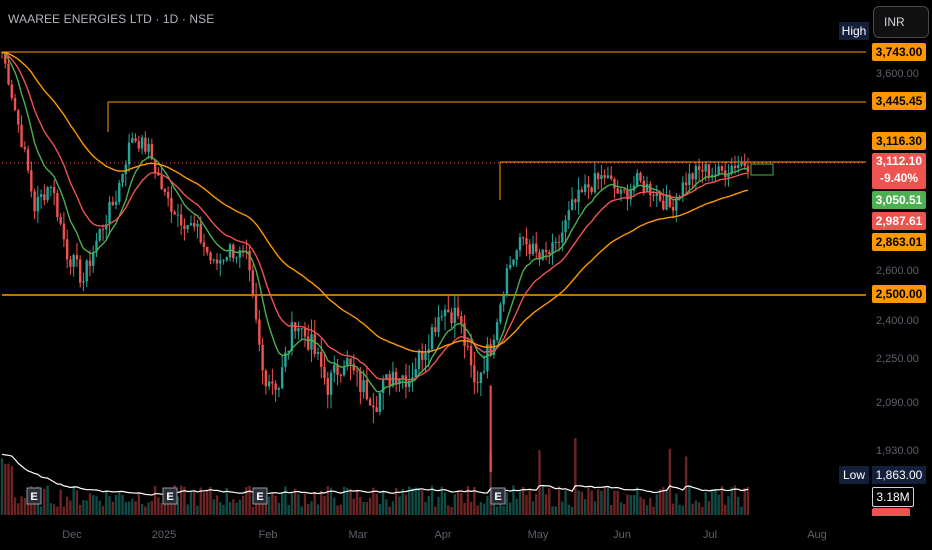 Image resolution: width=932 pixels, height=550 pixels. I want to click on volume-tag: 3.18M, so click(893, 497).